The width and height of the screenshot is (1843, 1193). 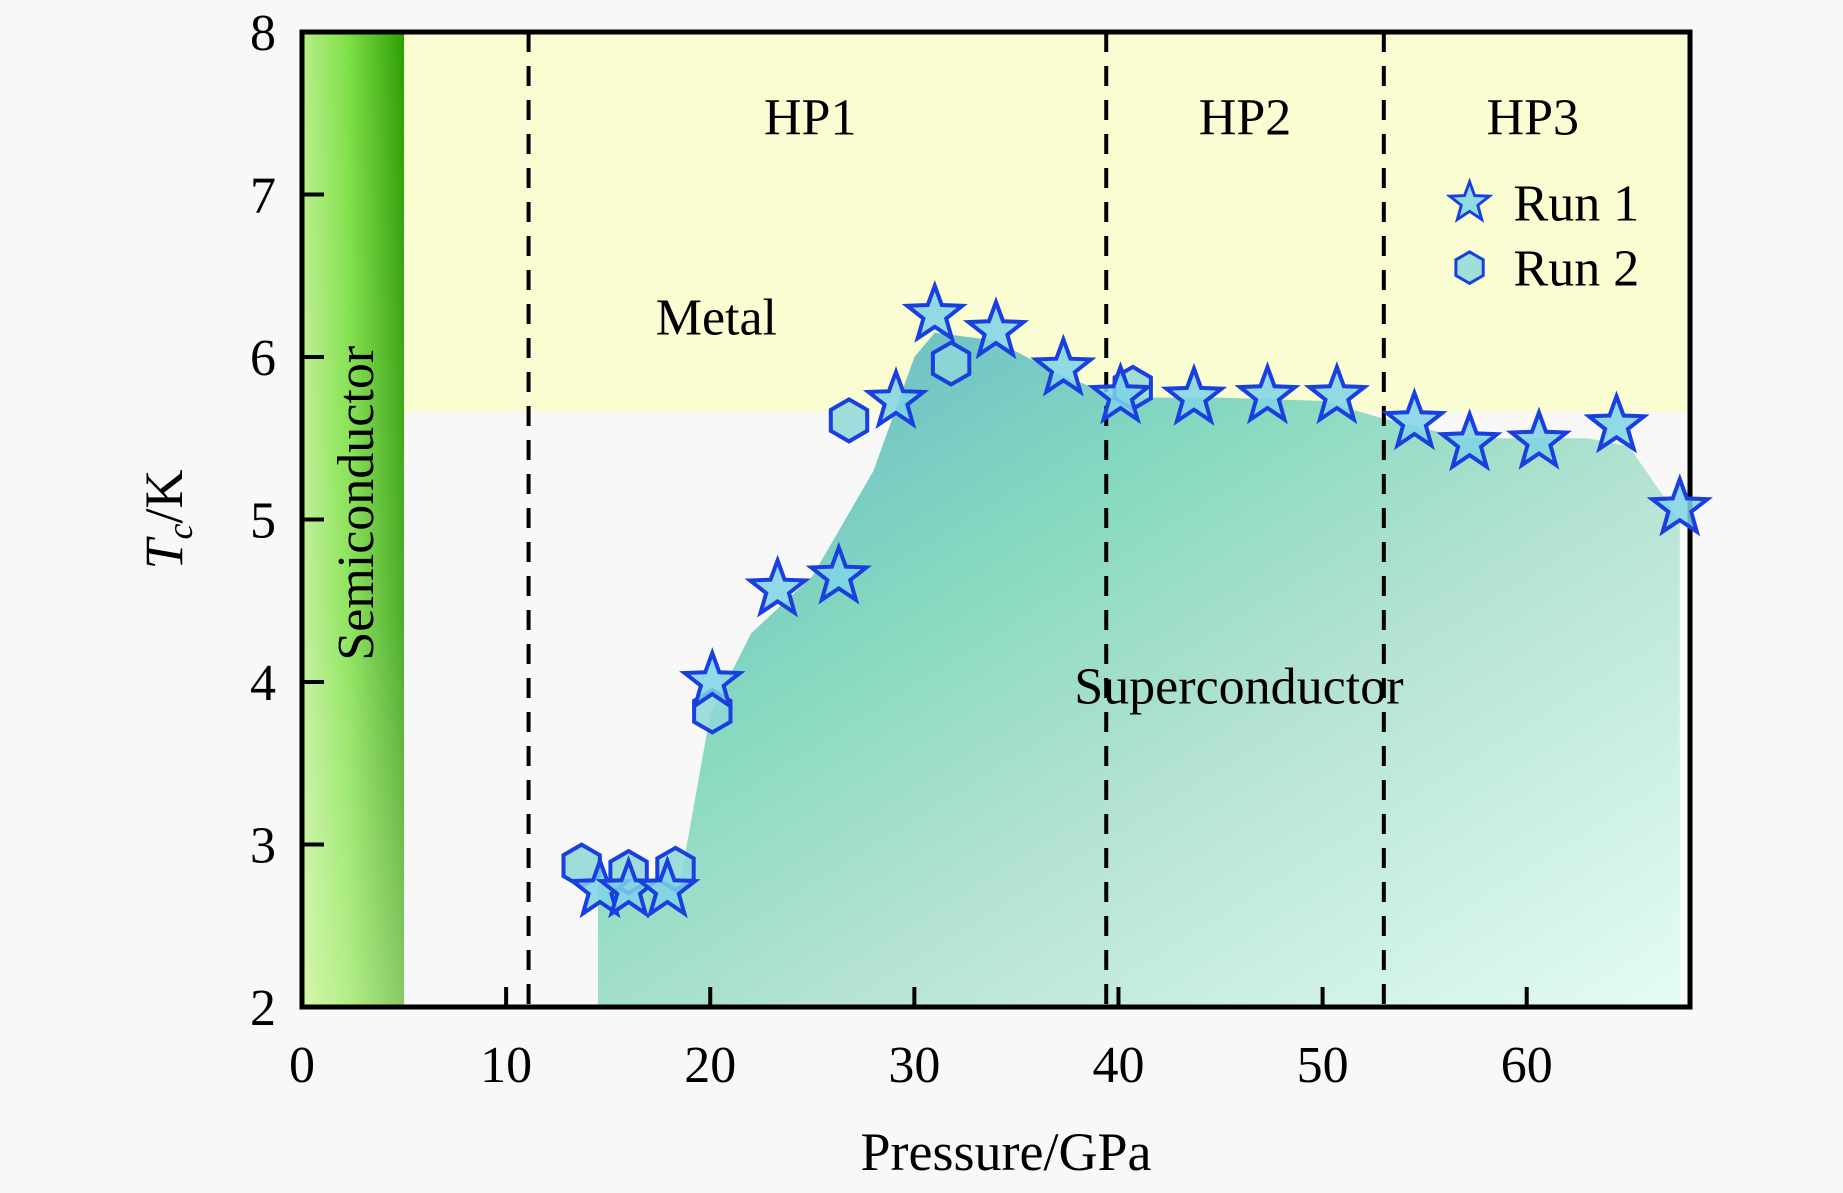 What do you see at coordinates (263, 521) in the screenshot?
I see `y-tick-label: 5` at bounding box center [263, 521].